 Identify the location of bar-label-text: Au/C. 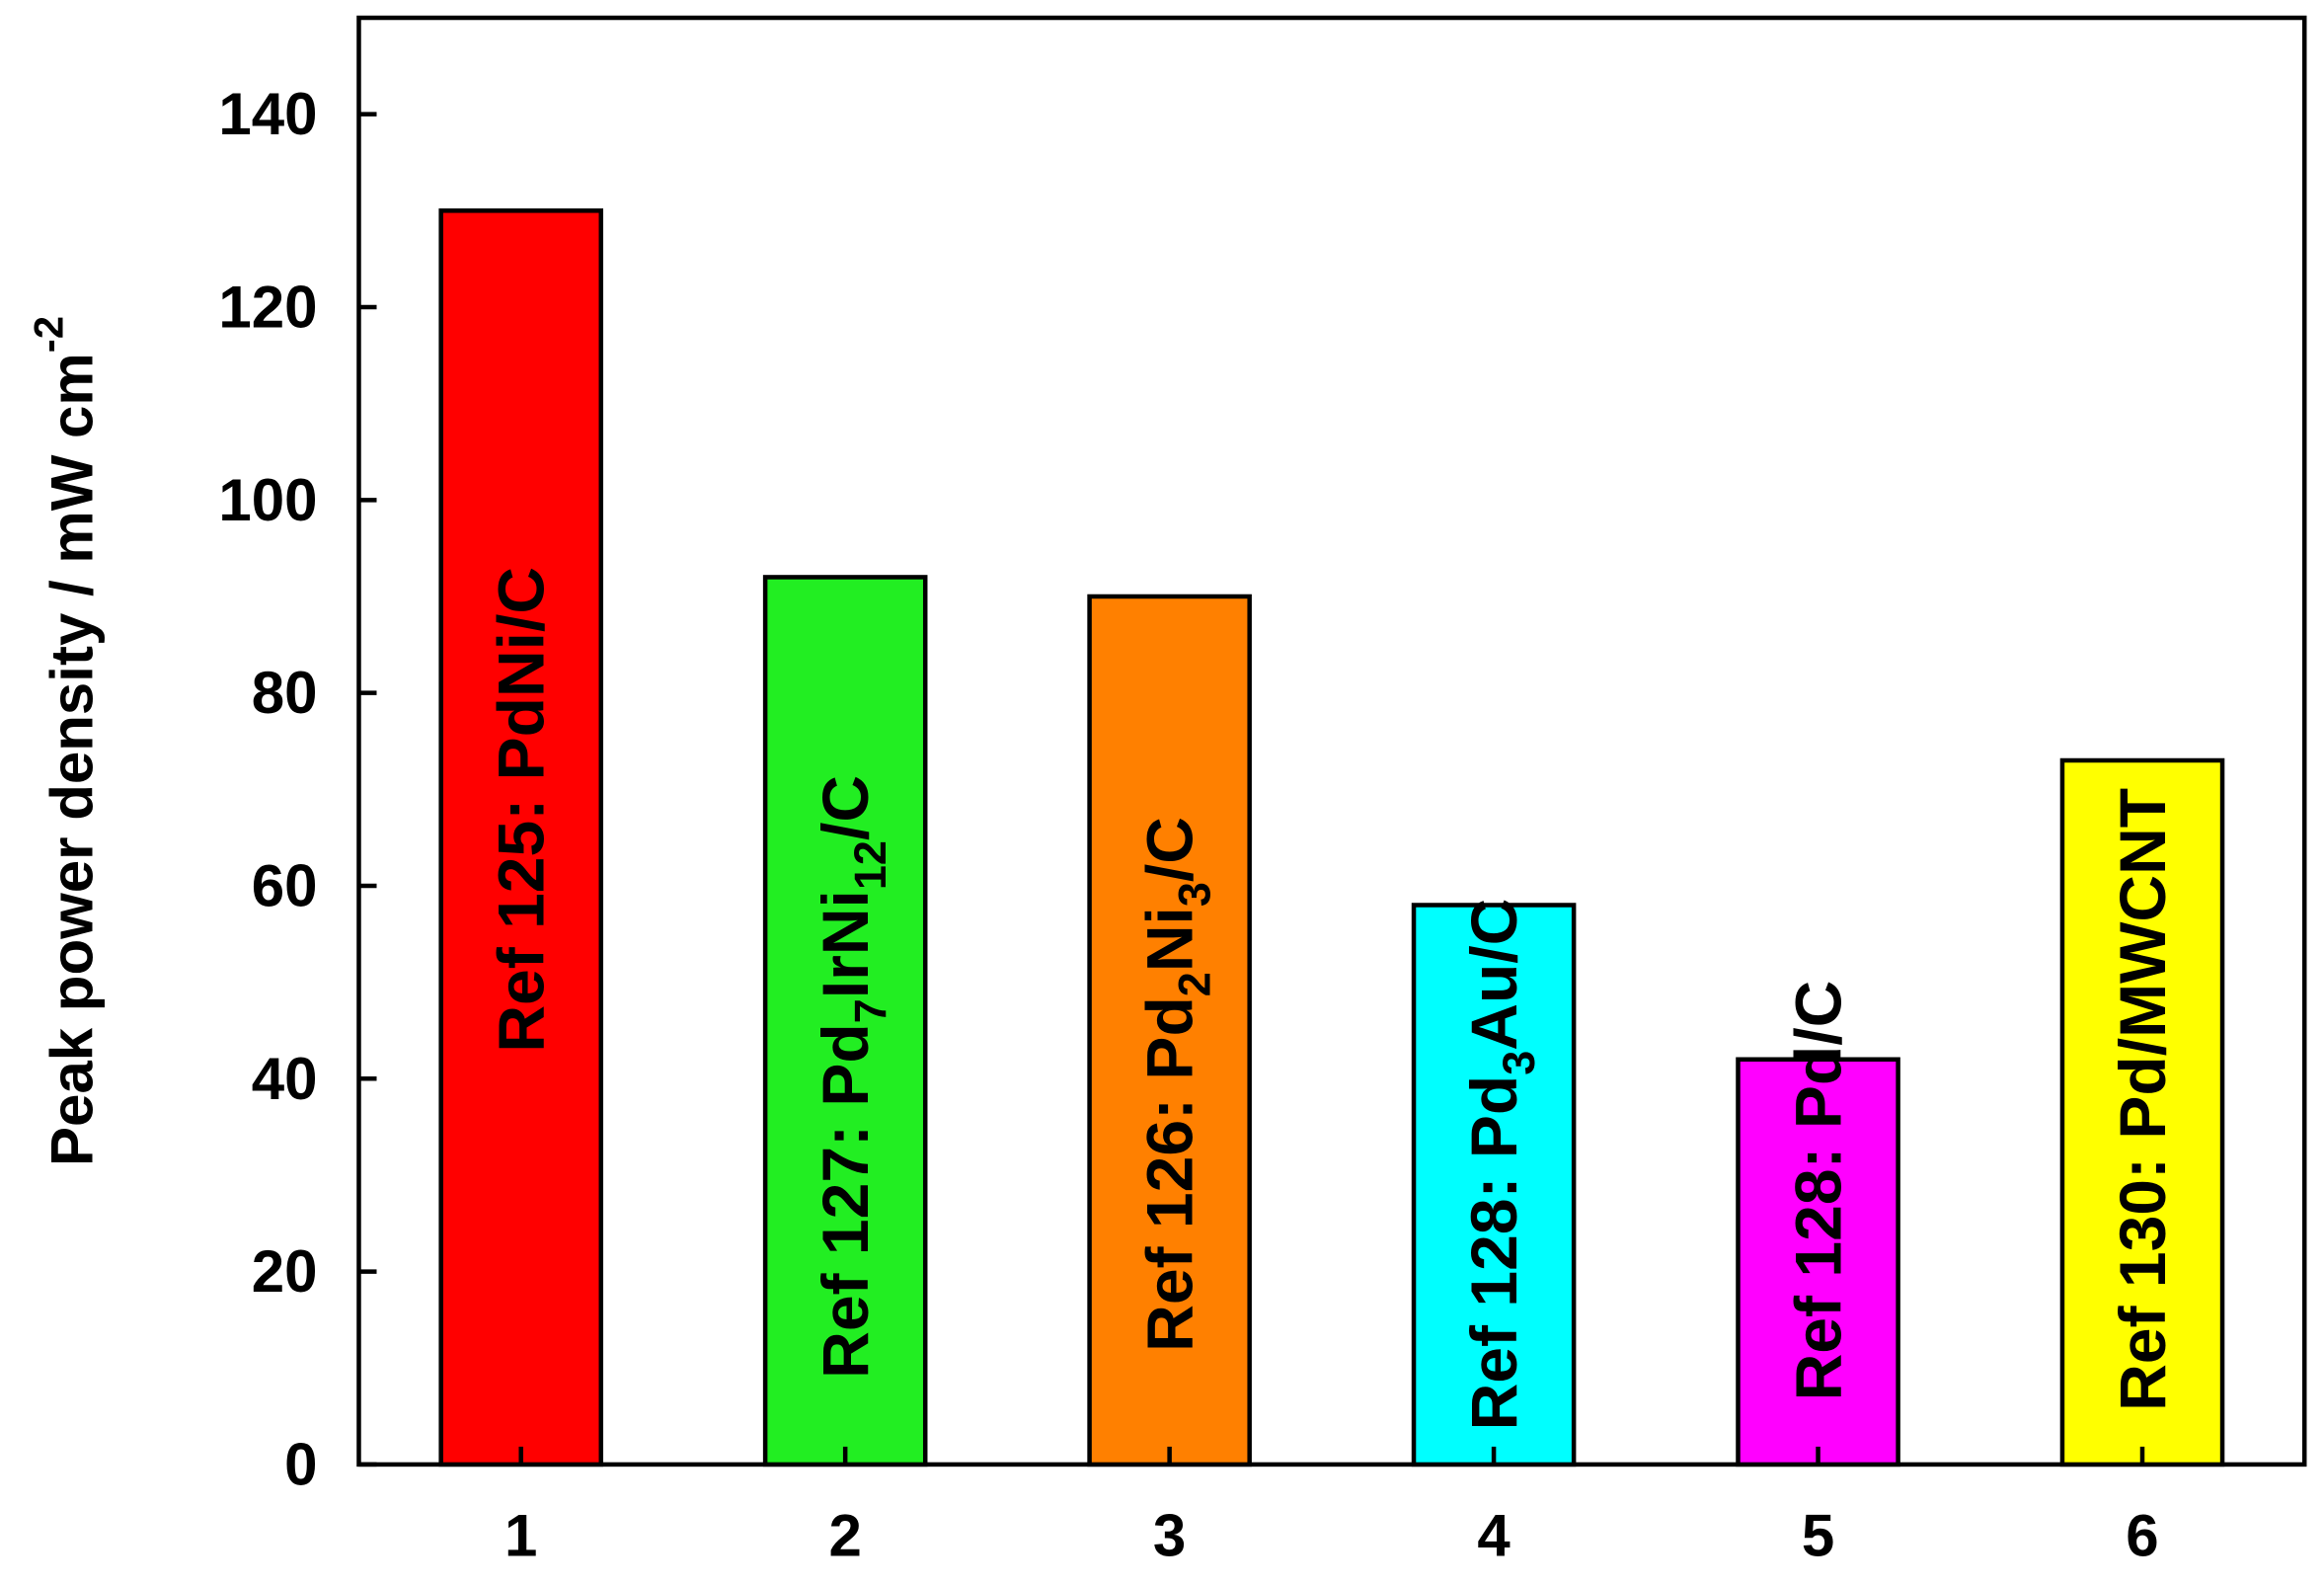
(1493, 975).